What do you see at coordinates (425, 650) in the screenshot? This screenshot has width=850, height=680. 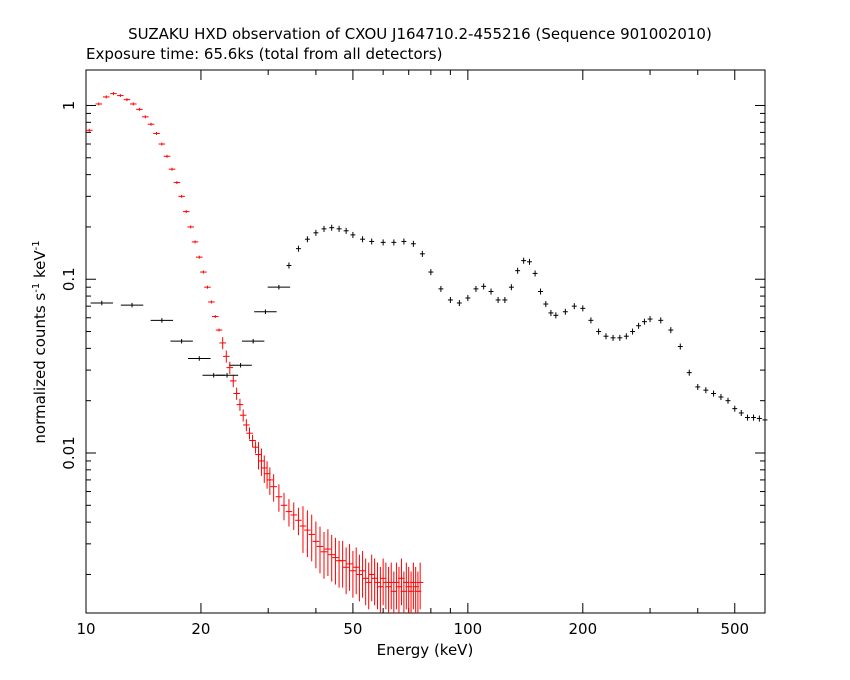 I see `x-axis-label: Energy (keV)` at bounding box center [425, 650].